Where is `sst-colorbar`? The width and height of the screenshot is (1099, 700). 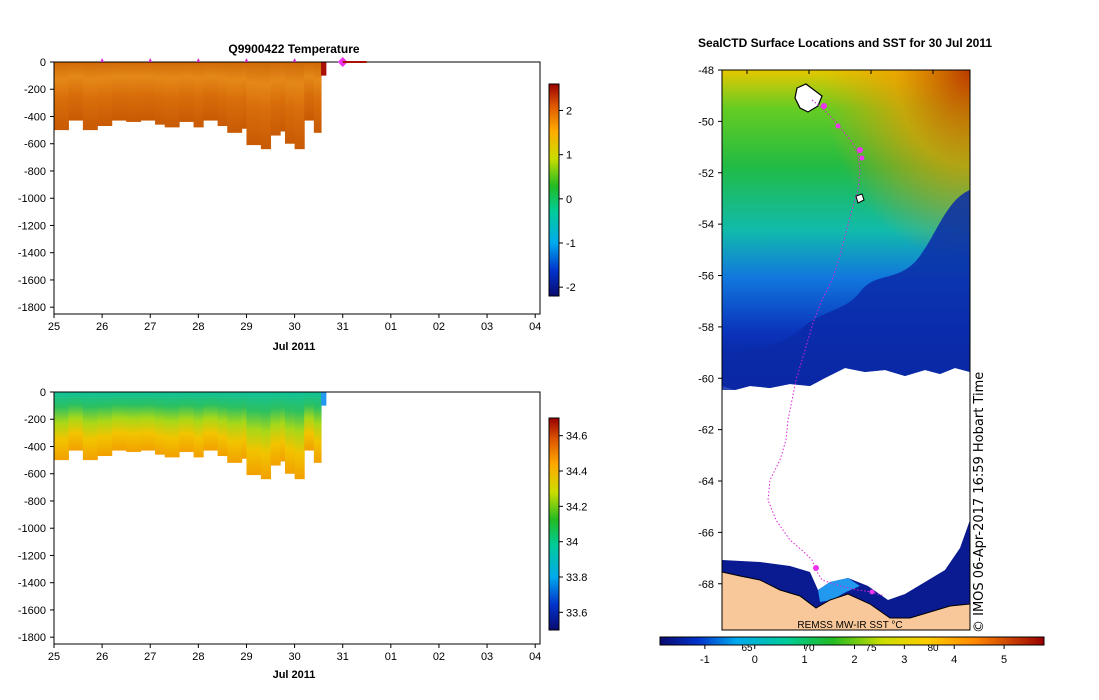
sst-colorbar is located at coordinates (852, 641).